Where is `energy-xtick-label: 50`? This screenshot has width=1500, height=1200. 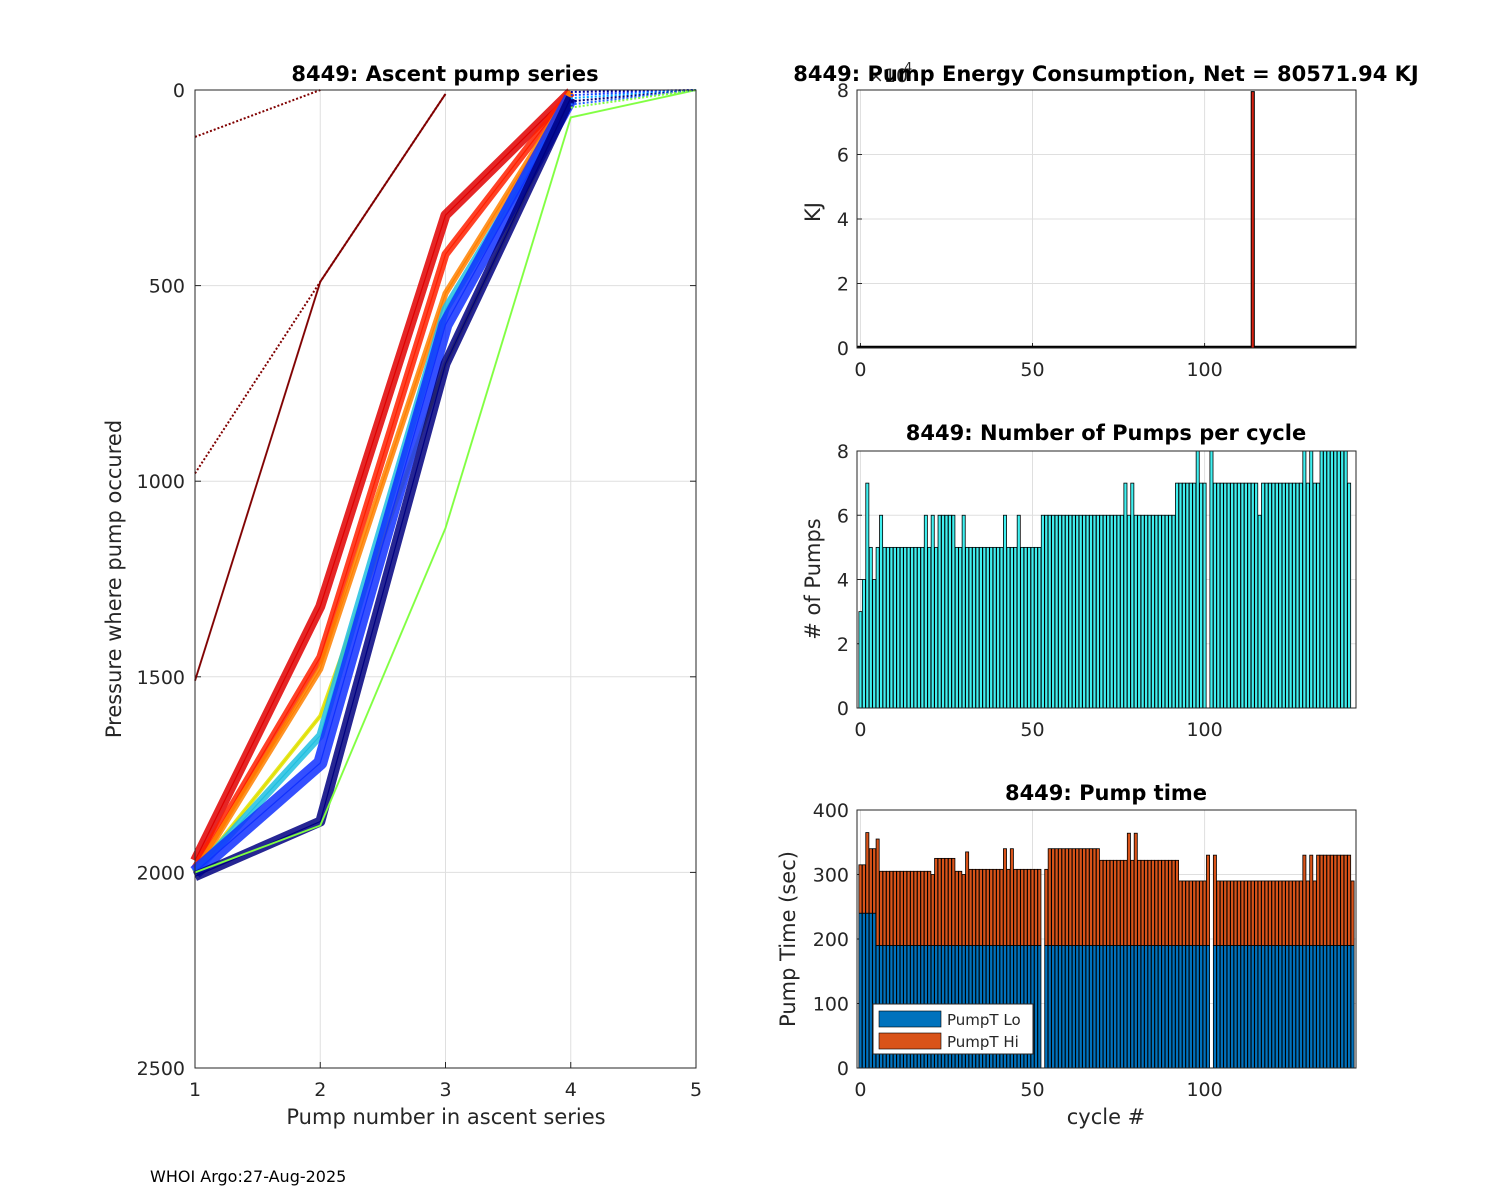 energy-xtick-label: 50 is located at coordinates (1032, 370).